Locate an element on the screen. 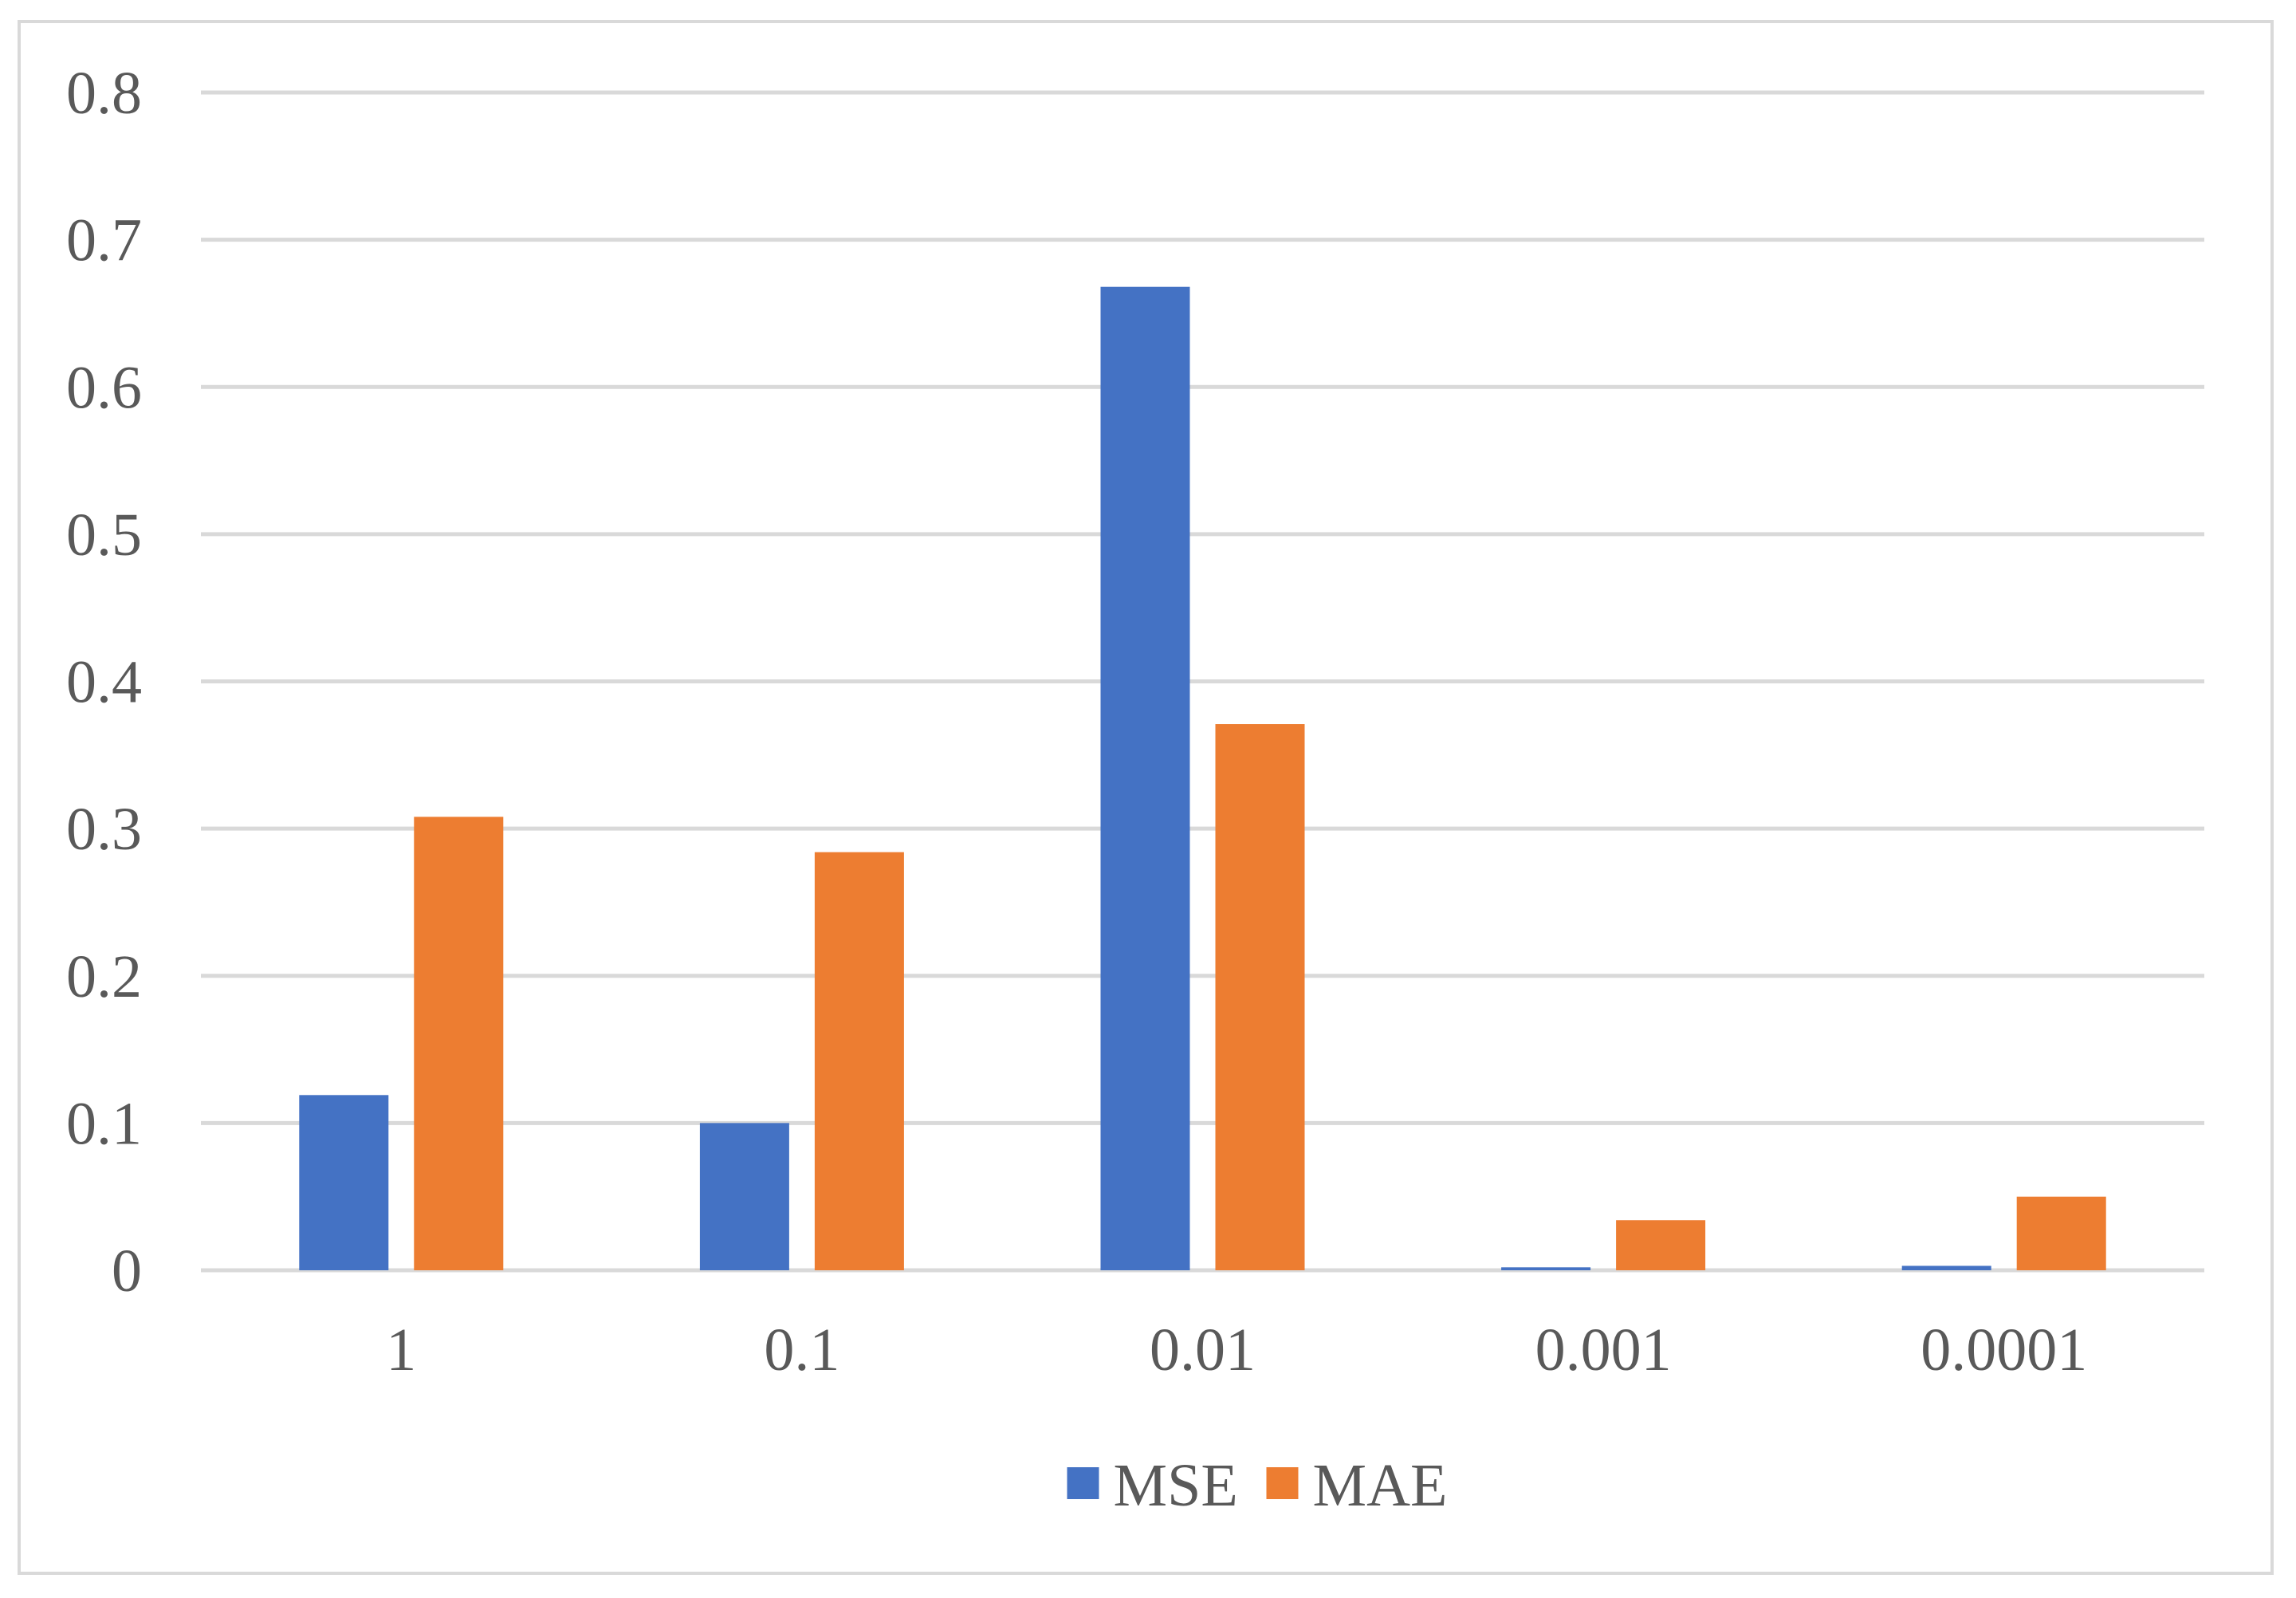 The width and height of the screenshot is (2296, 1598). x-tick-label: 0.001 is located at coordinates (1603, 1350).